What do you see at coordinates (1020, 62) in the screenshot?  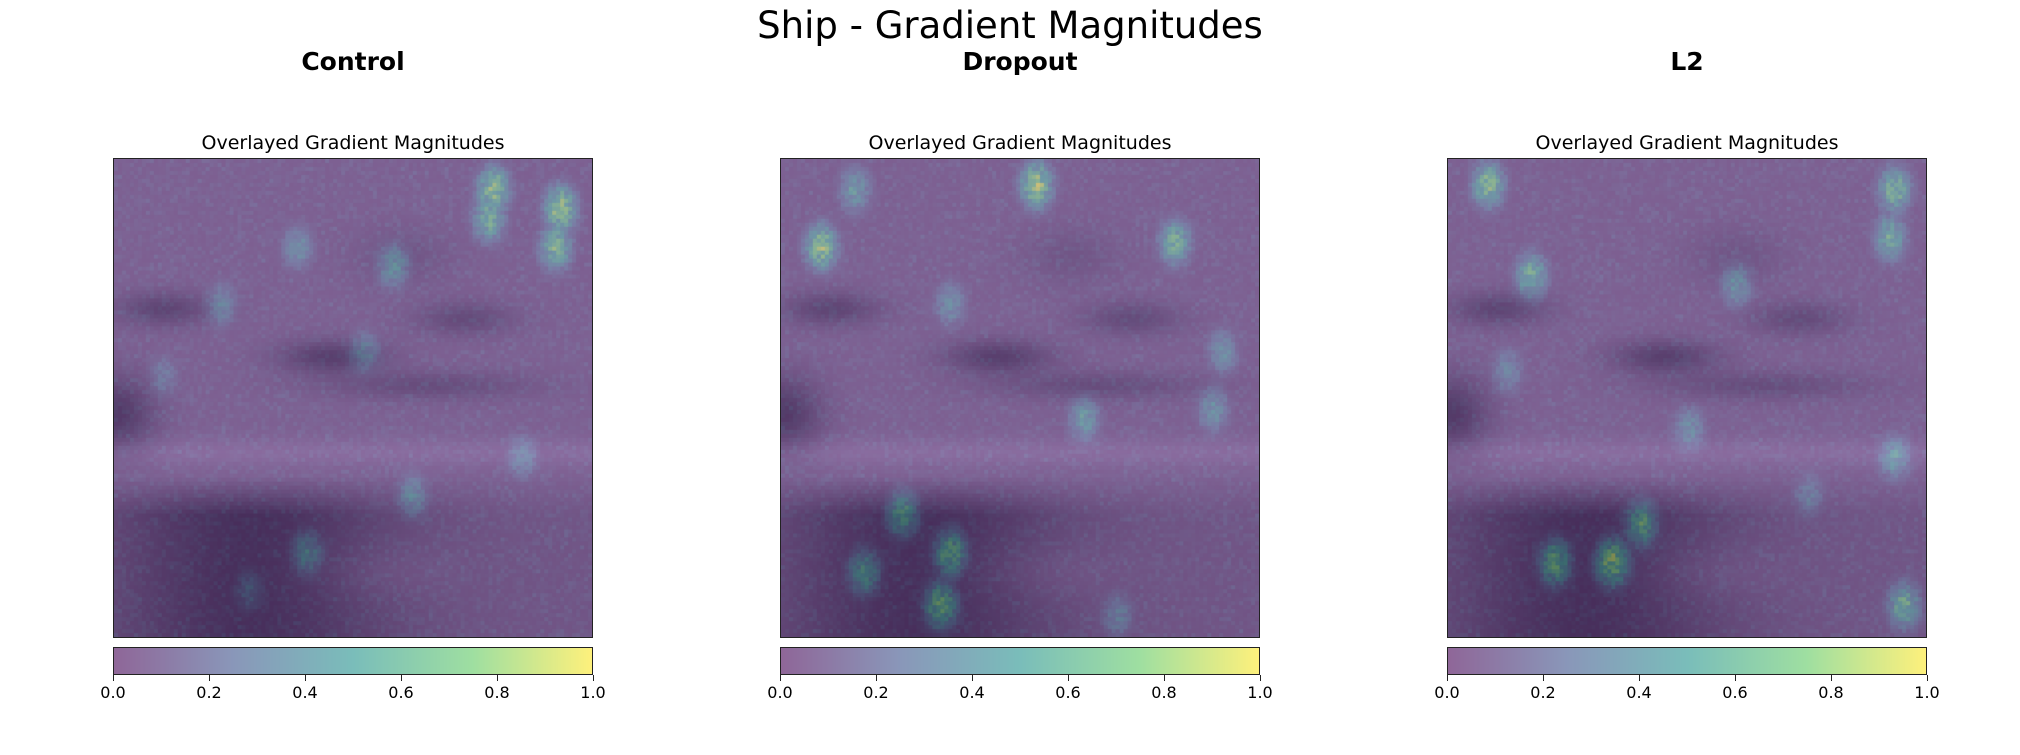 I see `panel-title: Dropout` at bounding box center [1020, 62].